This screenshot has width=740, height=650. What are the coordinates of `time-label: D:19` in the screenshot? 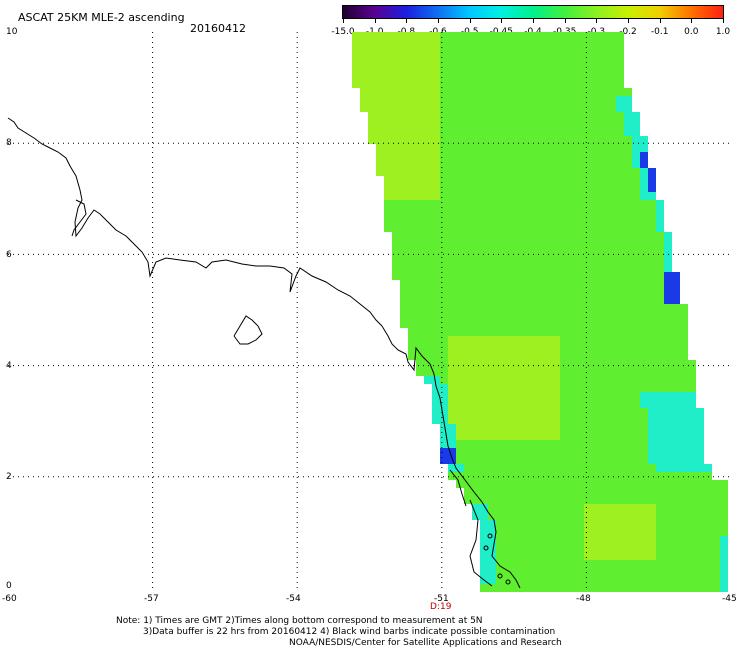 It's located at (441, 607).